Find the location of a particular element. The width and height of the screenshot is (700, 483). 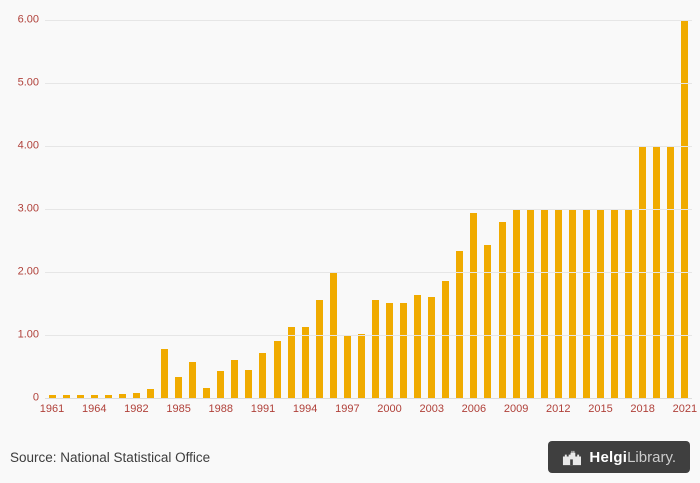

x-axis-slot: 2006 is located at coordinates (474, 411).